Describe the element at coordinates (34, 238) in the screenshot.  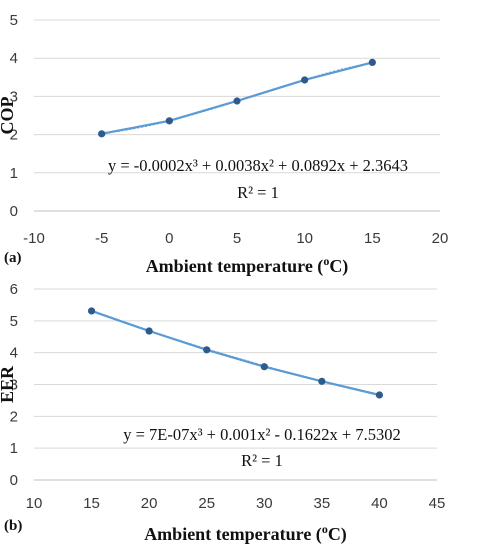
I see `x-tick-label: -10` at that location.